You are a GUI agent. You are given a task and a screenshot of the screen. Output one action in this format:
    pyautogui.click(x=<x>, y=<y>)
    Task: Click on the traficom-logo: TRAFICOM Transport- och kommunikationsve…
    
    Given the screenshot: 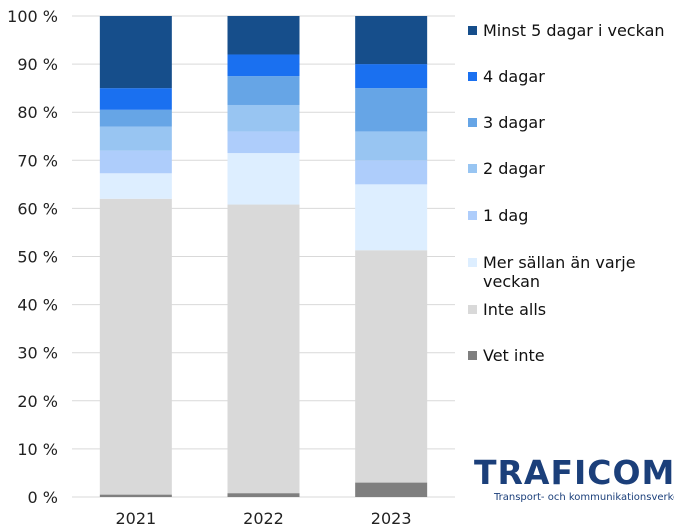 What is the action you would take?
    pyautogui.click(x=574, y=478)
    